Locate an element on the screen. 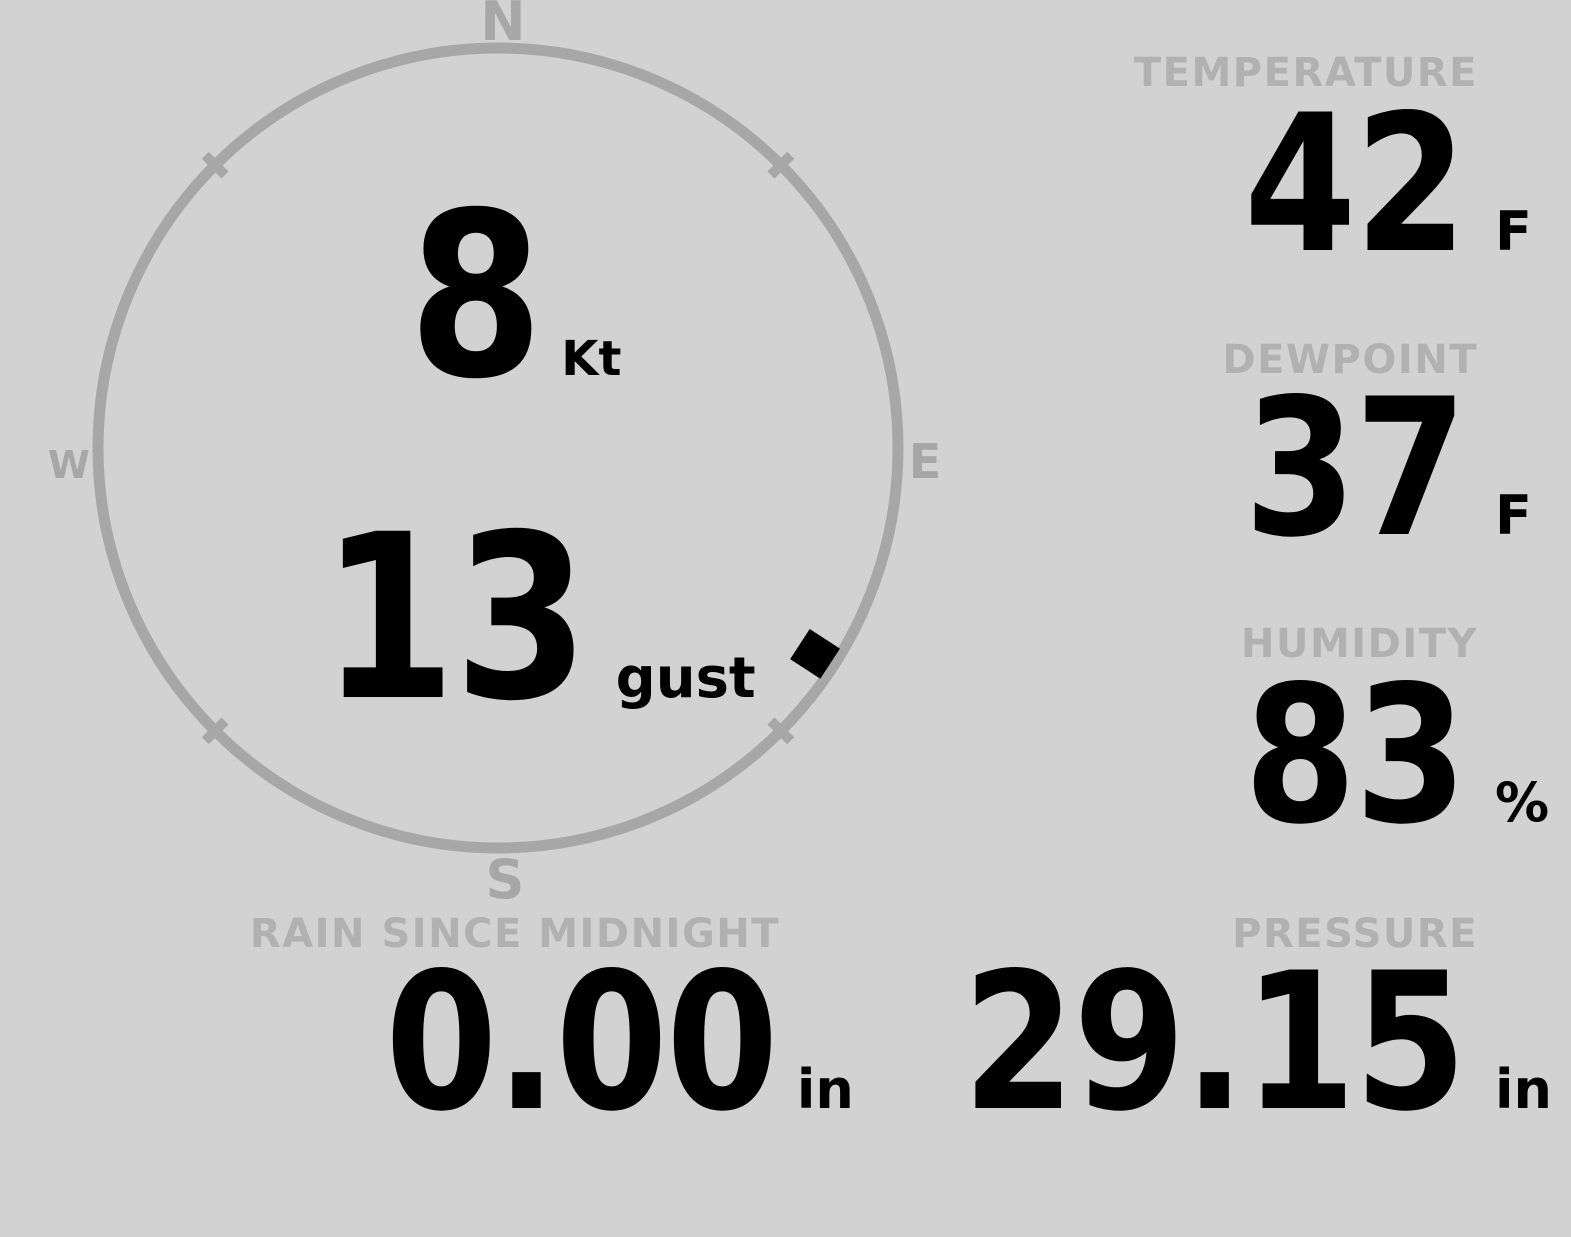  humidity-value-row: 83 % is located at coordinates (1382, 756).